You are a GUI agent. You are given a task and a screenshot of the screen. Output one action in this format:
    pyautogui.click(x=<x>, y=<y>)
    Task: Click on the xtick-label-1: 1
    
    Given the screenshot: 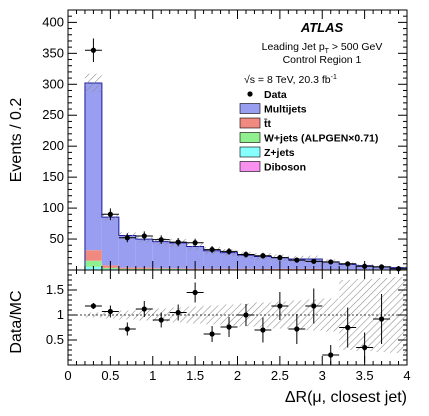 What is the action you would take?
    pyautogui.click(x=152, y=375)
    